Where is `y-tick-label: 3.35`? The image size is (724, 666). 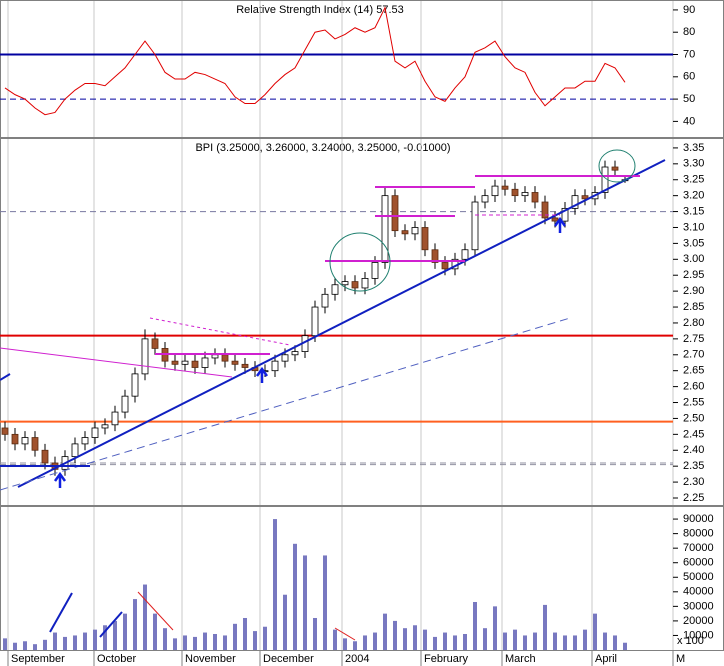
y-tick-label: 3.35 is located at coordinates (693, 148).